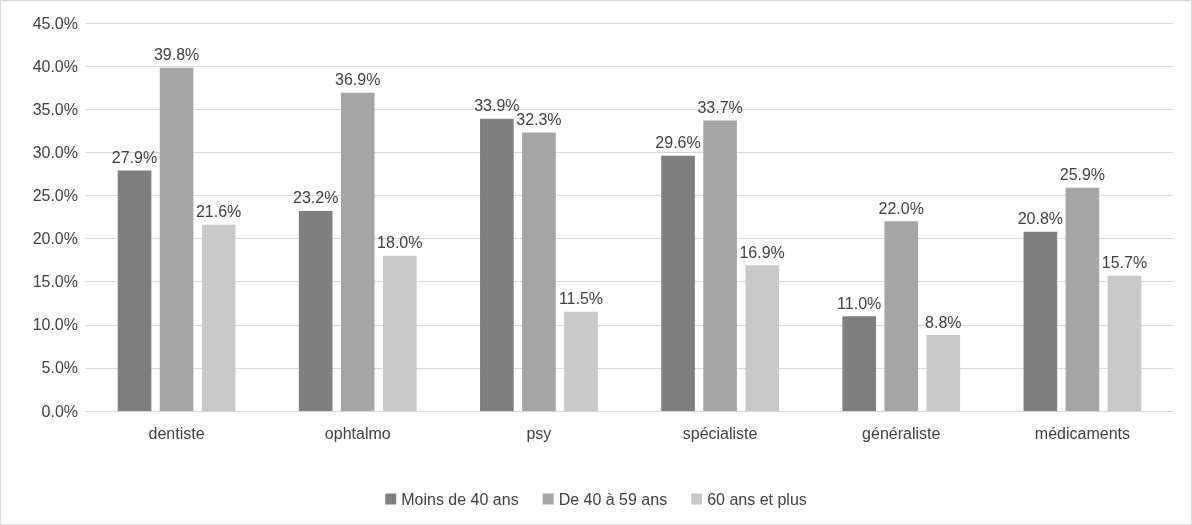 This screenshot has width=1192, height=525. I want to click on x-tick-label: généraliste, so click(901, 433).